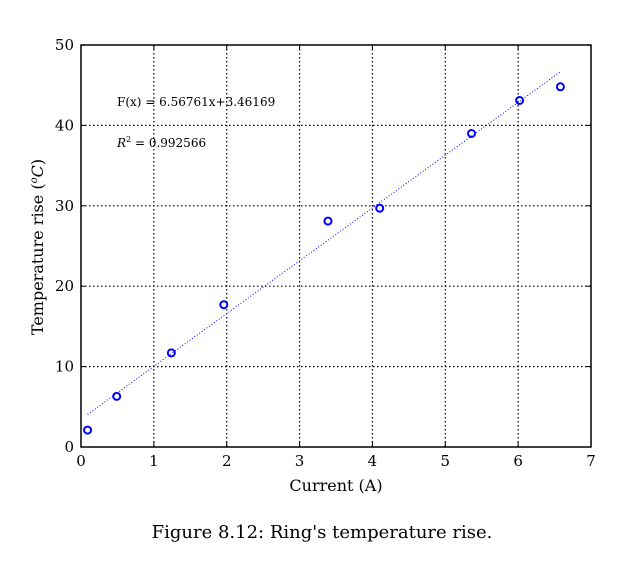 Image resolution: width=644 pixels, height=564 pixels. Describe the element at coordinates (335, 485) in the screenshot. I see `x-axis-label: Current (A)` at that location.